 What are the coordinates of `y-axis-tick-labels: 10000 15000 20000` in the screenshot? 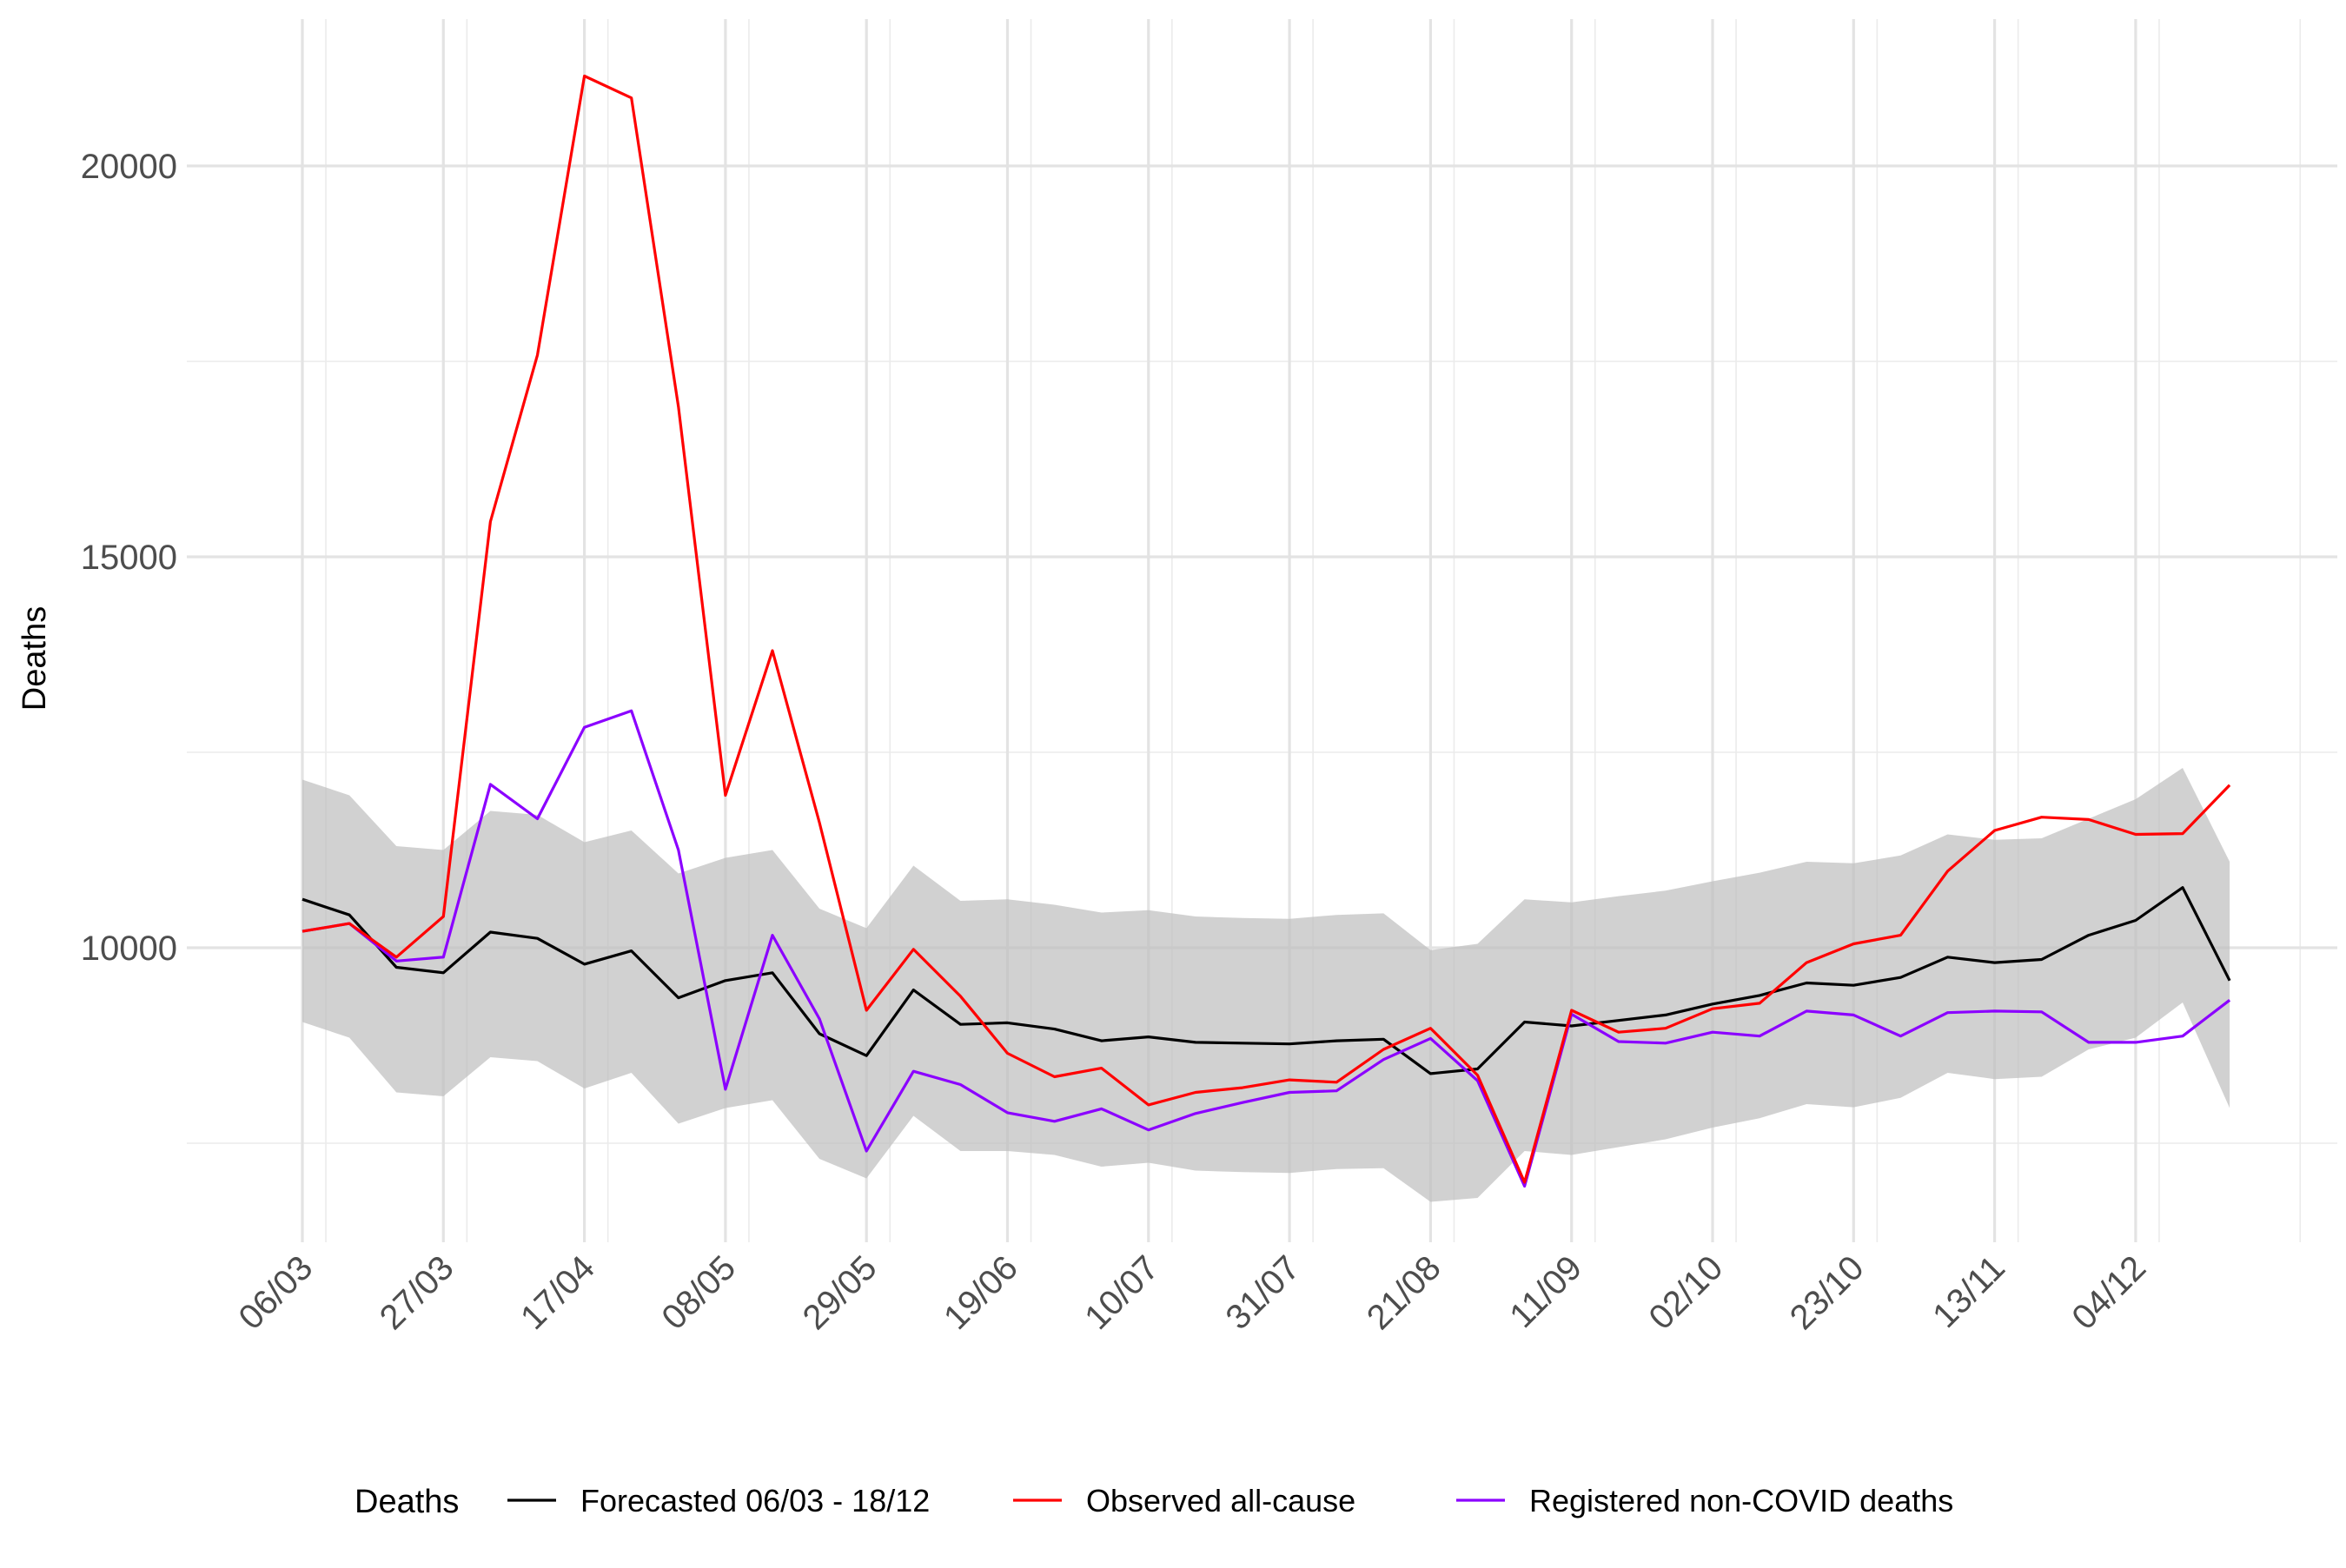 It's located at (129, 558).